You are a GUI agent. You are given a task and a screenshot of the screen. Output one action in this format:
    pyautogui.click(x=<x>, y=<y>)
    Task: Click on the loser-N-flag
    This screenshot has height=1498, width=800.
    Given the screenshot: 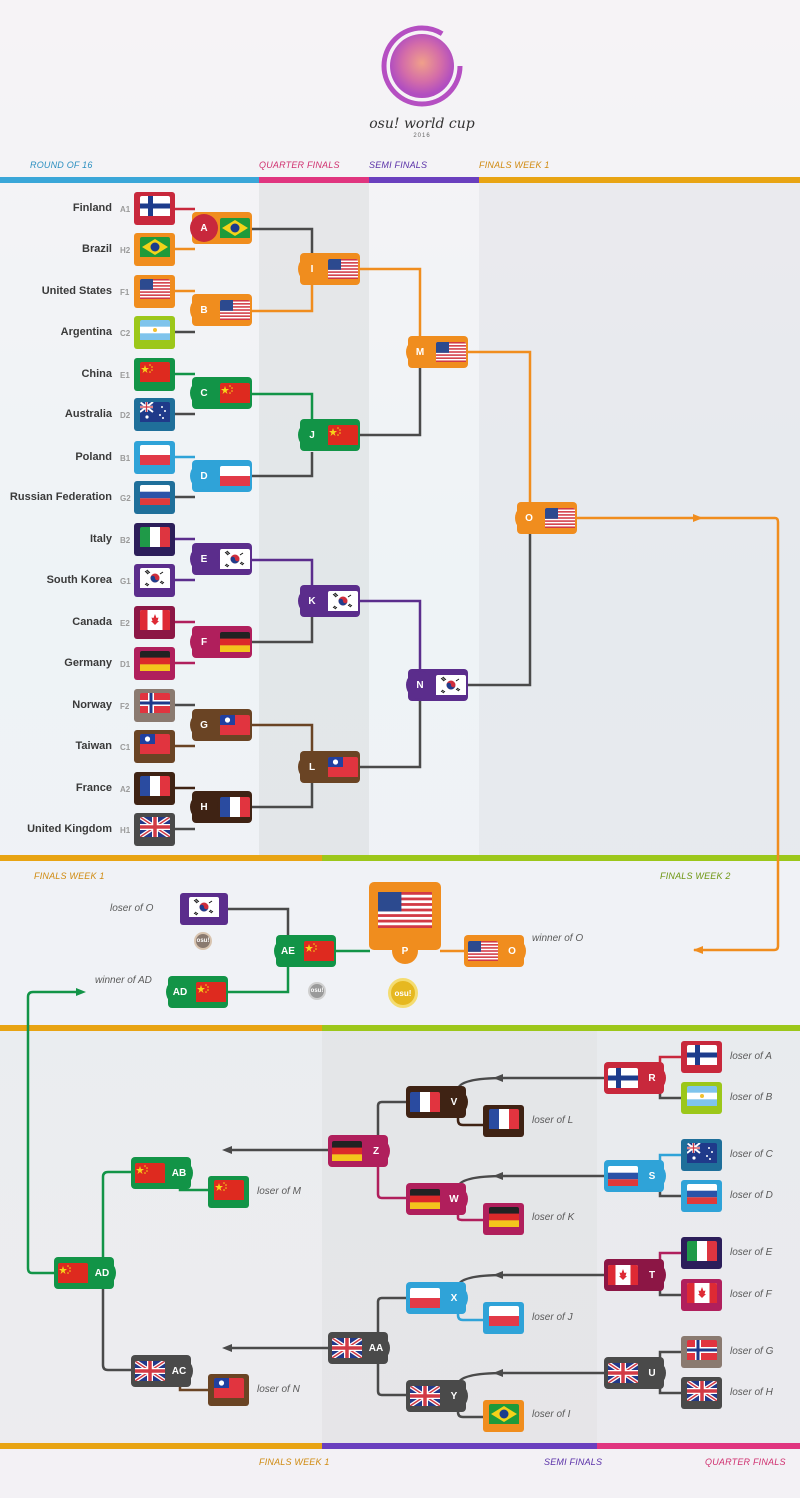 What is the action you would take?
    pyautogui.click(x=228, y=1390)
    